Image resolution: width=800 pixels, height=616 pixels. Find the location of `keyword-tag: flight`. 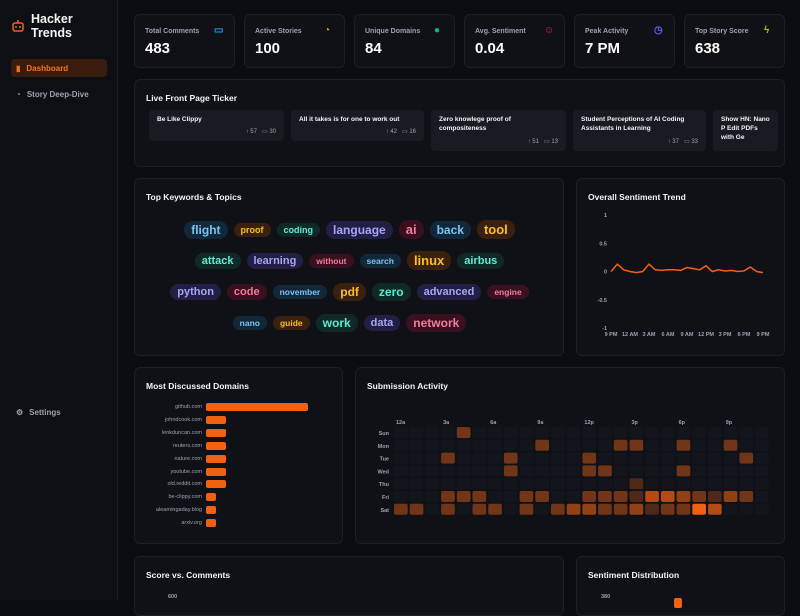

keyword-tag: flight is located at coordinates (206, 229).